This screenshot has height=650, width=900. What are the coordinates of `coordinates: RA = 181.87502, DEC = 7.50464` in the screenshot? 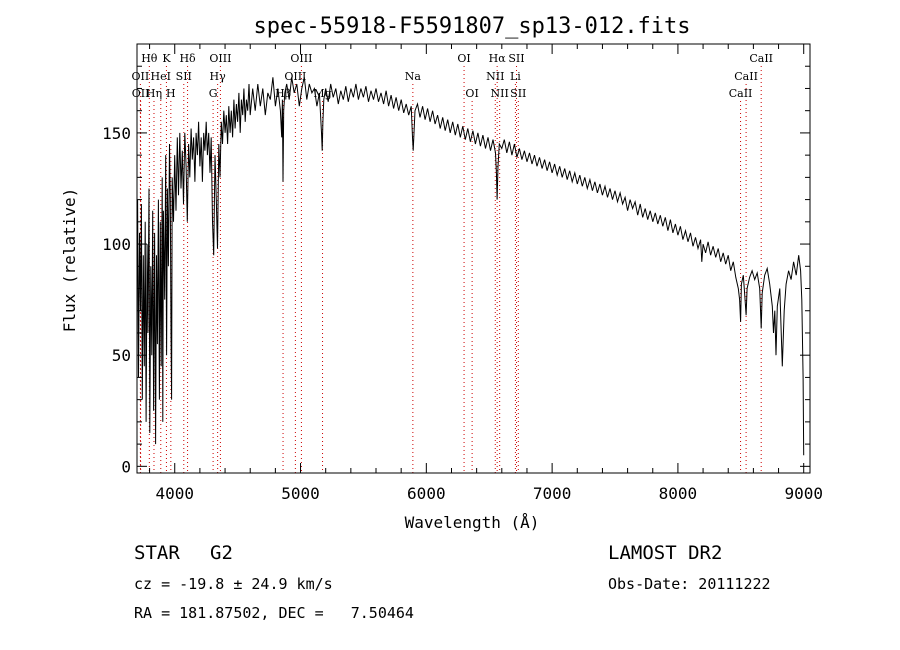 It's located at (274, 613).